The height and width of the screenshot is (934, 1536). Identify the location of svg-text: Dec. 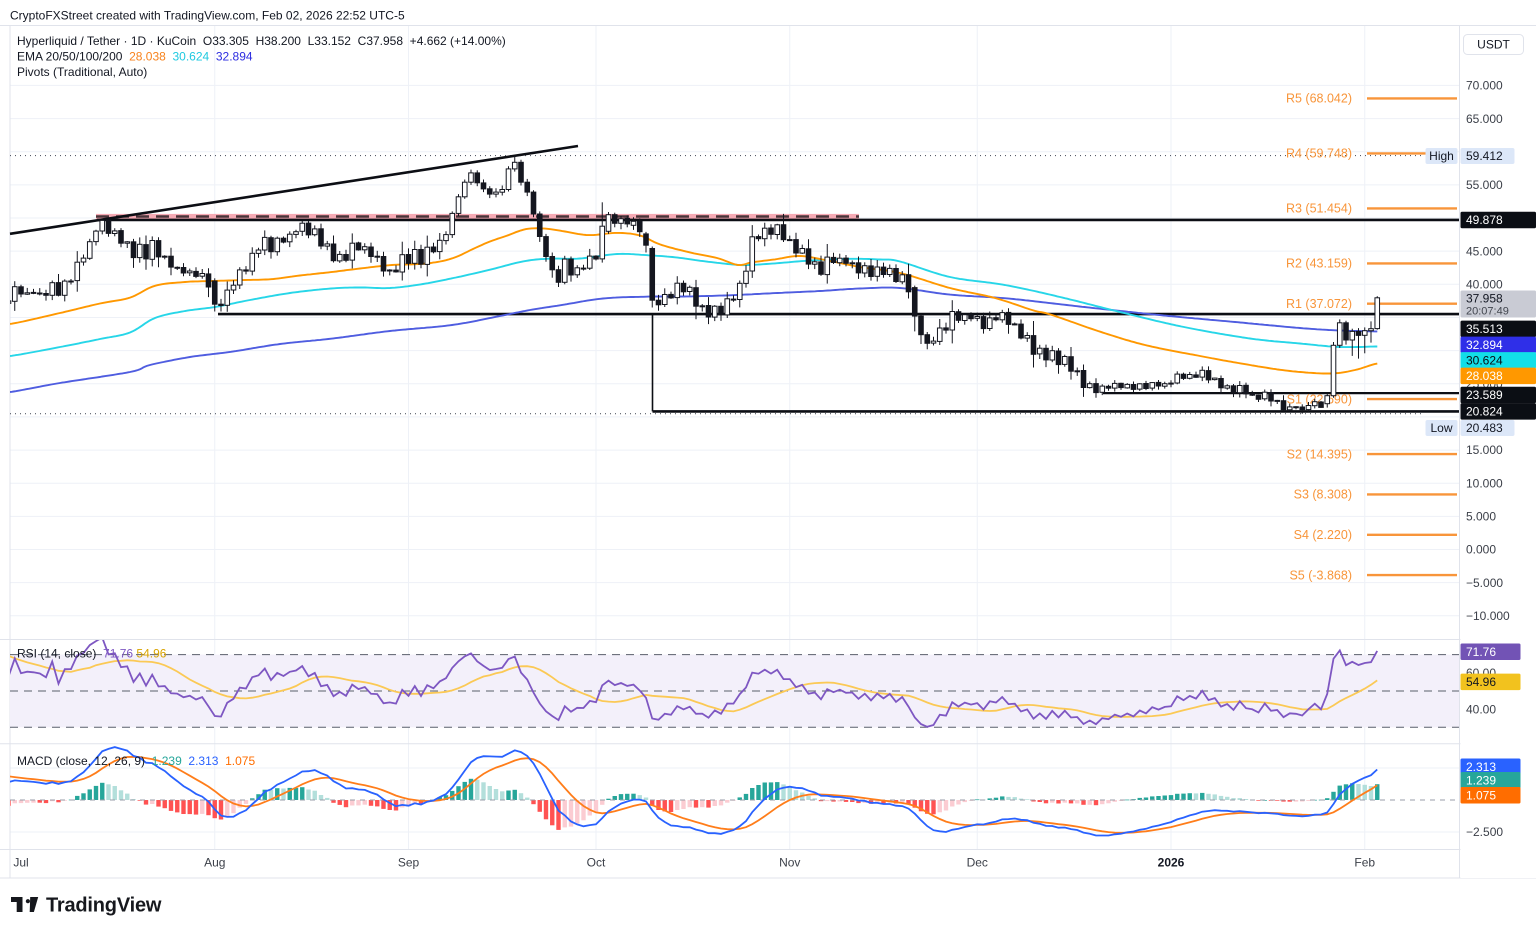
(977, 863).